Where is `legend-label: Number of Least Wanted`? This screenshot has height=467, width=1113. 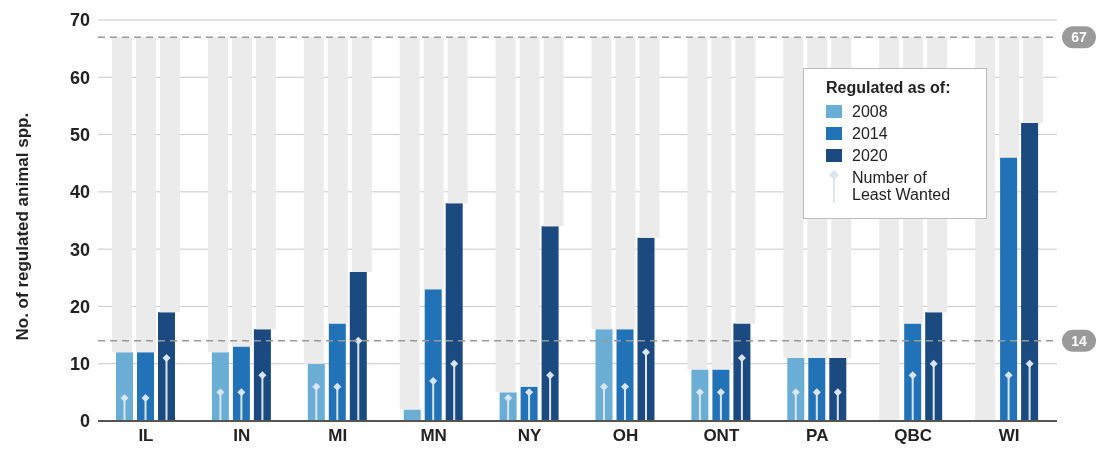
legend-label: Number of Least Wanted is located at coordinates (902, 186).